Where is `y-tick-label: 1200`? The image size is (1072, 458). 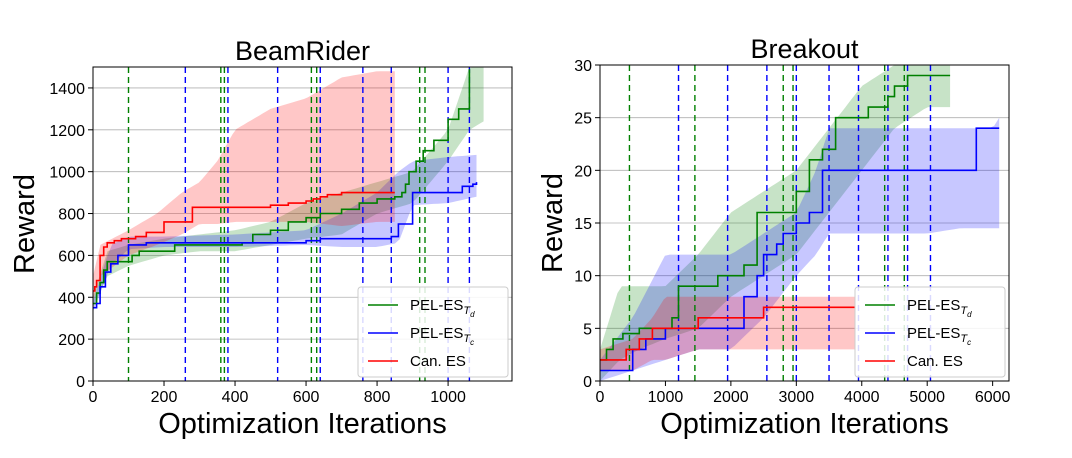
y-tick-label: 1200 is located at coordinates (67, 131).